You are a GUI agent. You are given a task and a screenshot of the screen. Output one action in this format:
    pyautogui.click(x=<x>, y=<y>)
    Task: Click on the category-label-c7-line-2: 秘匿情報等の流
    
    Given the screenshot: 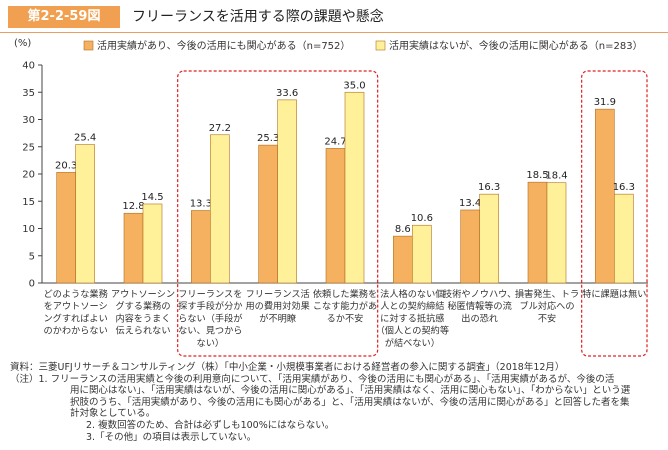 What is the action you would take?
    pyautogui.click(x=480, y=306)
    